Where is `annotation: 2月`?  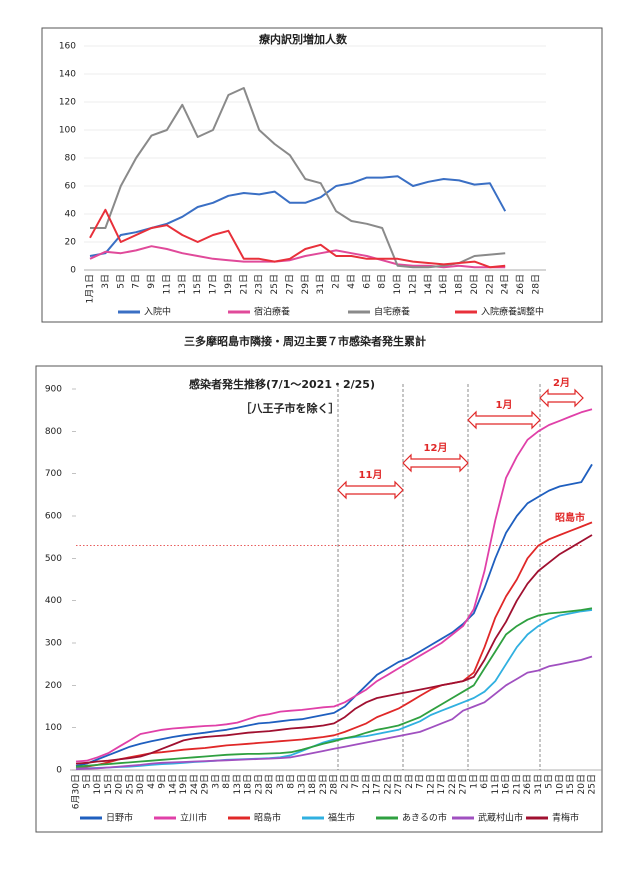
annotation: 2月 is located at coordinates (561, 383).